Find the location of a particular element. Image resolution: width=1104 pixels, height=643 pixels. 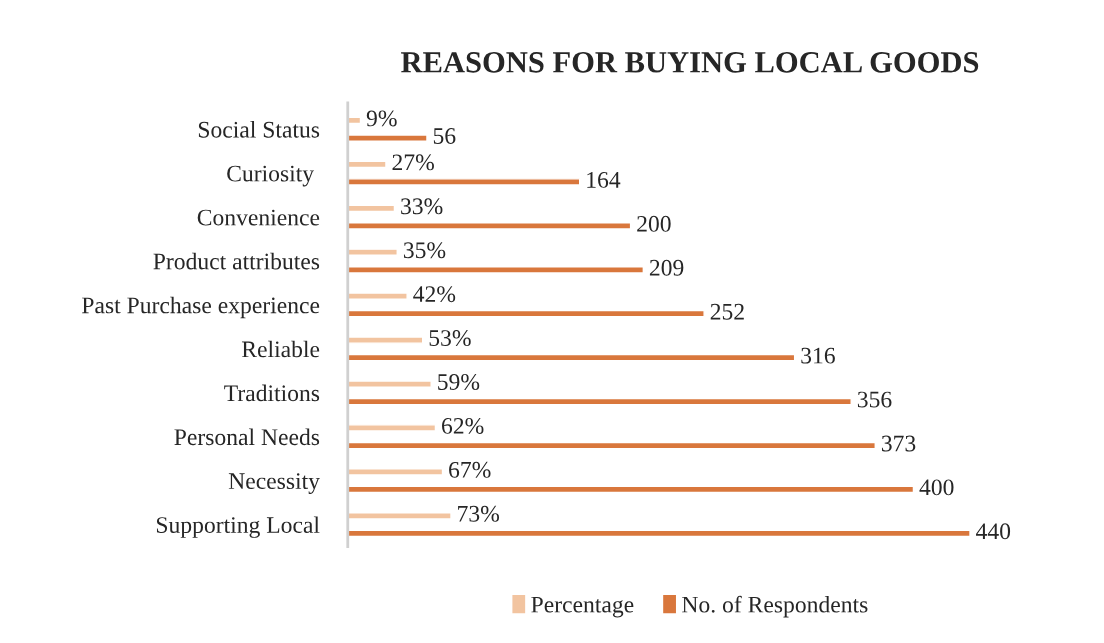

data-label: 35% is located at coordinates (424, 250).